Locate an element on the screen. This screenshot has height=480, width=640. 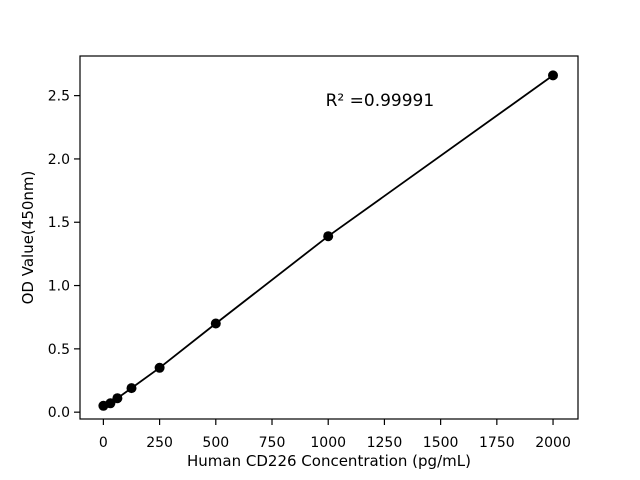
x-tick-label: 2000 is located at coordinates (553, 443).